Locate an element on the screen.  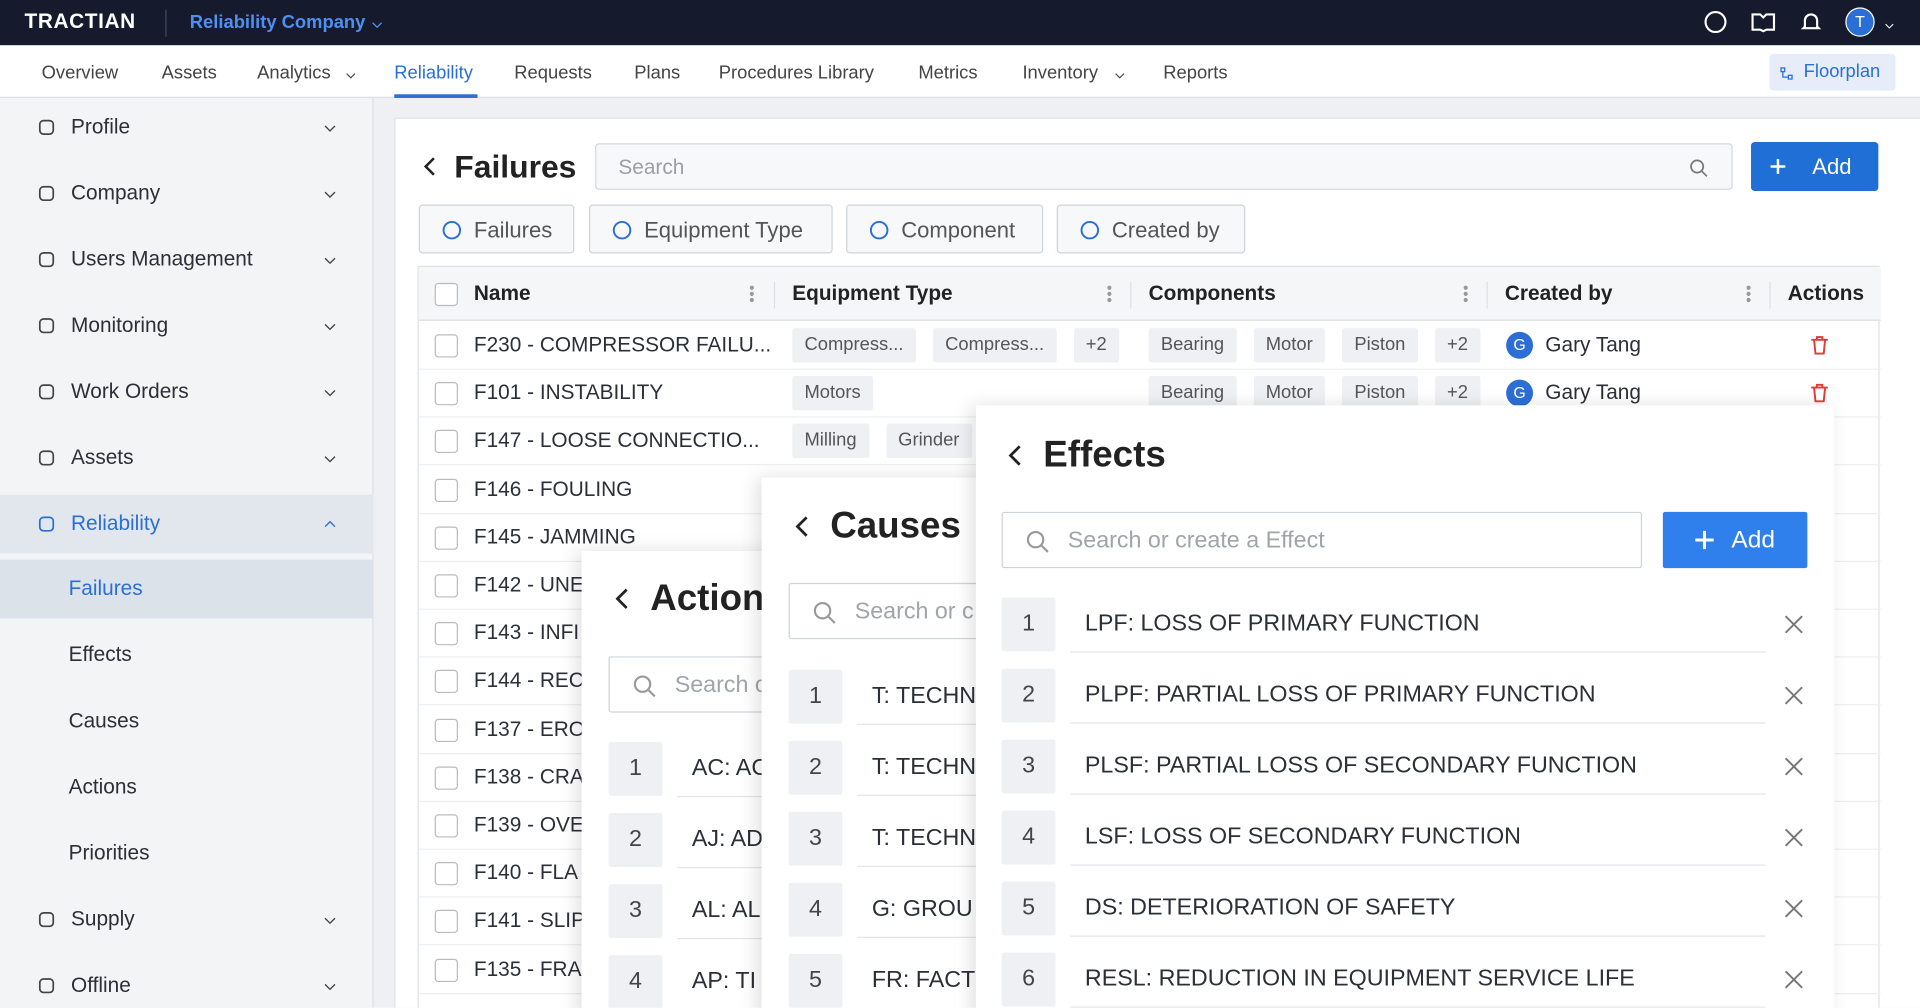
filter-button: Equipment Type is located at coordinates (710, 229).